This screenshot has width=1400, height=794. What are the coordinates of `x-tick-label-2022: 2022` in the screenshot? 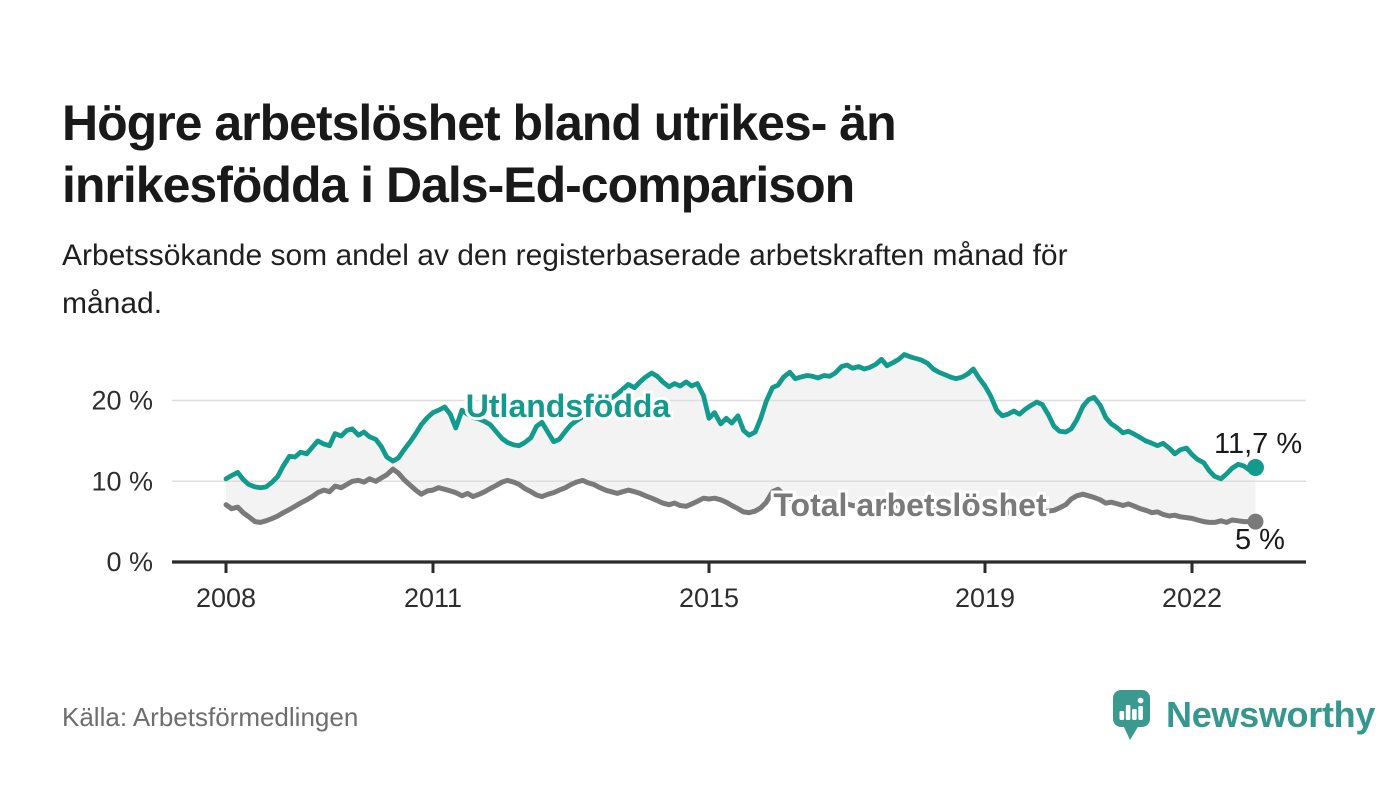 It's located at (1192, 598).